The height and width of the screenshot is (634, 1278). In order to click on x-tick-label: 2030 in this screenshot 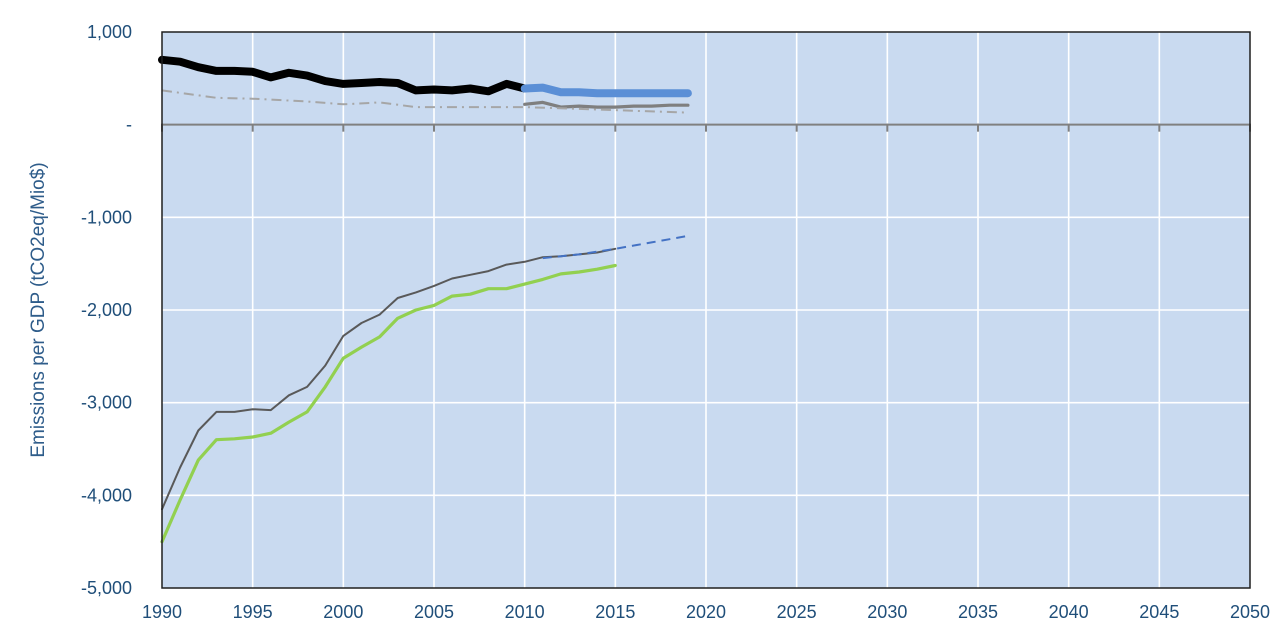, I will do `click(887, 612)`.